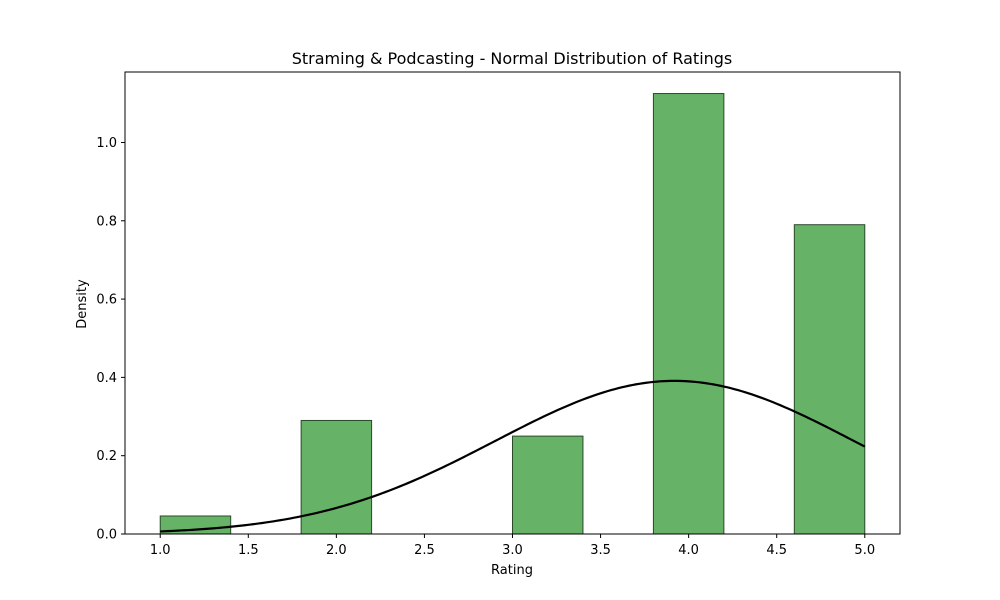  Describe the element at coordinates (336, 550) in the screenshot. I see `x-tick-label: 2.0` at that location.